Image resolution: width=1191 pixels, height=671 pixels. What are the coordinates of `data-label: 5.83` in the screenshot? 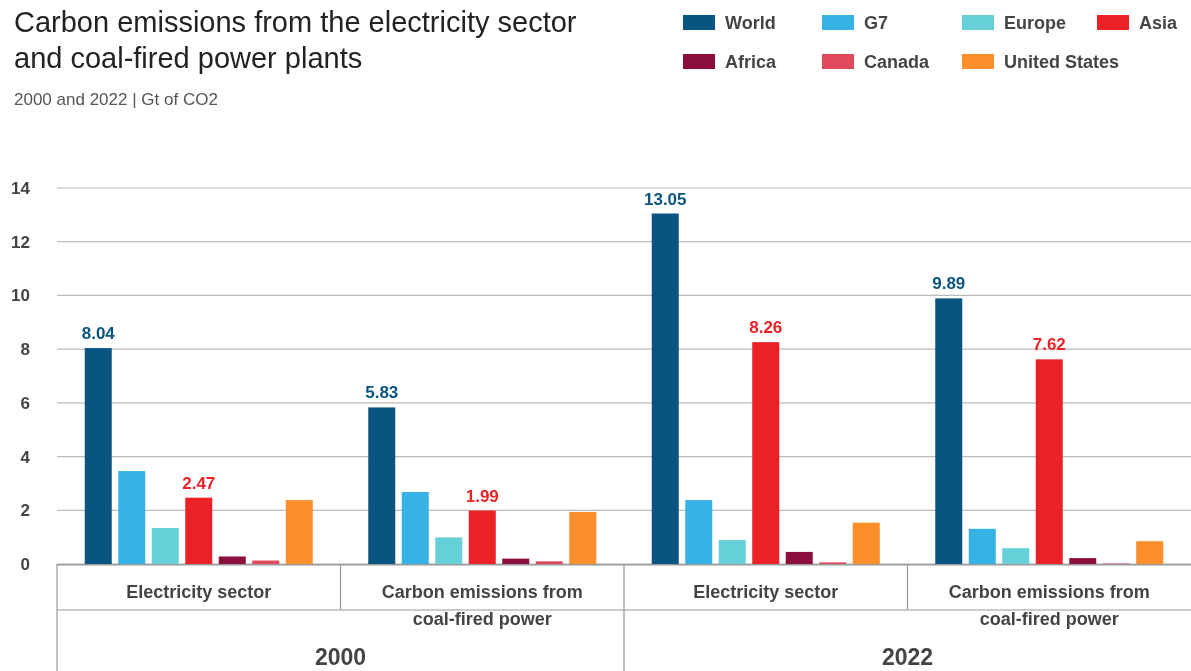 It's located at (382, 393).